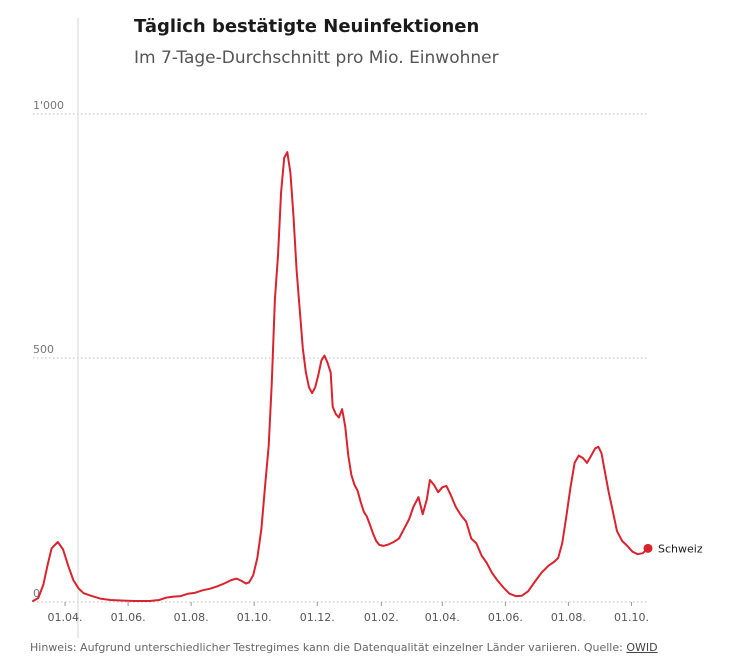  I want to click on label-layer: Schweiz, so click(680, 548).